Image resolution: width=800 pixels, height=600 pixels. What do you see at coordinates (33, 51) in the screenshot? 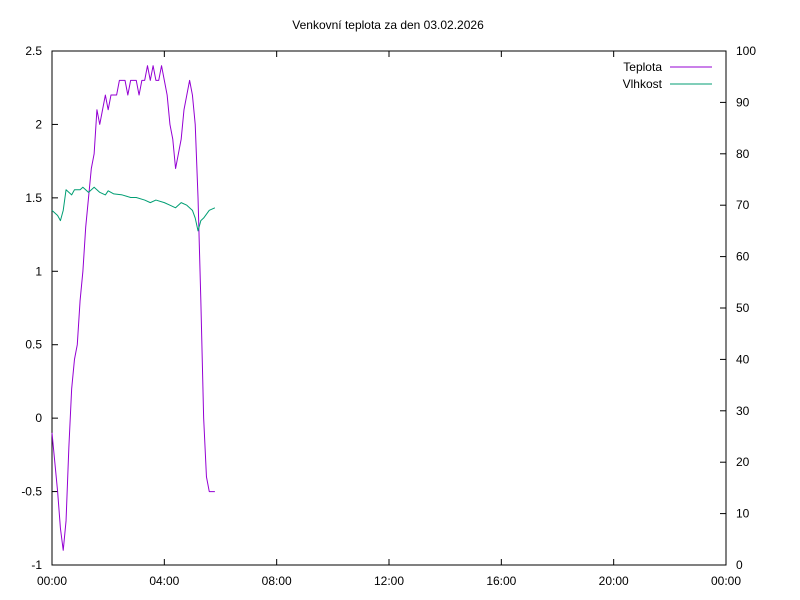
I see `y-tick-label: 2.5` at bounding box center [33, 51].